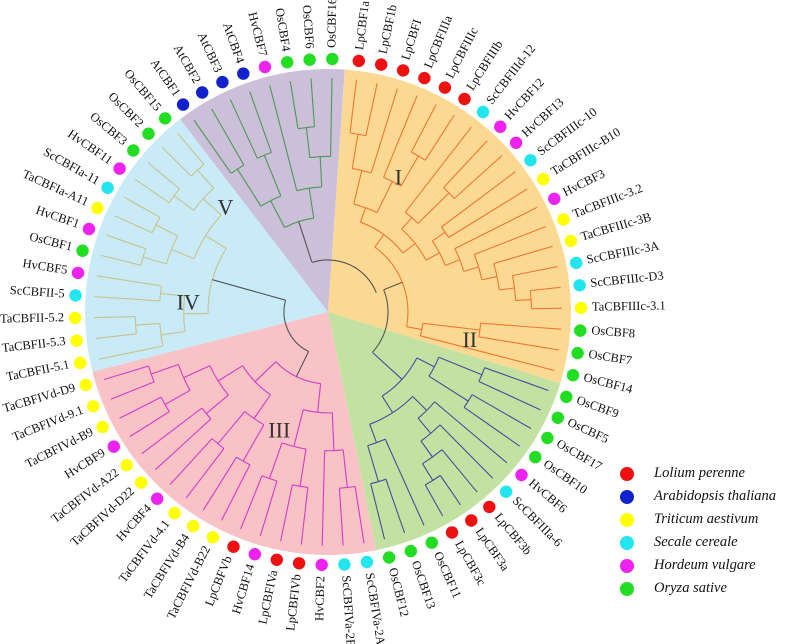  I want to click on leaf-marker-oscbf6, so click(309, 59).